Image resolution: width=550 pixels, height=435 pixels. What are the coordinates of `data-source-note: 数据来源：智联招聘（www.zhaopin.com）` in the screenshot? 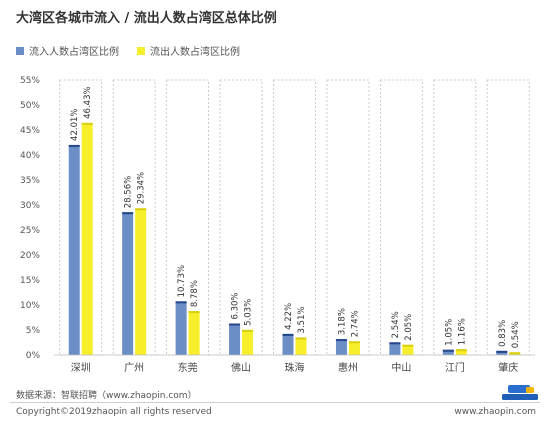 It's located at (106, 396).